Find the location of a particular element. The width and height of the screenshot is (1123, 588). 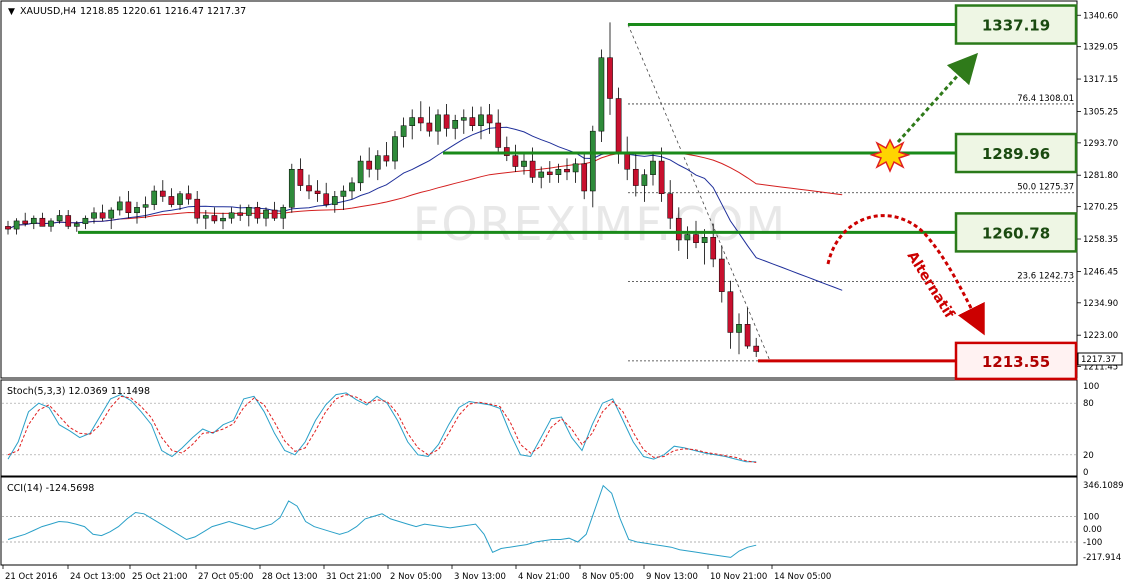

support-box is located at coordinates (1016, 361).